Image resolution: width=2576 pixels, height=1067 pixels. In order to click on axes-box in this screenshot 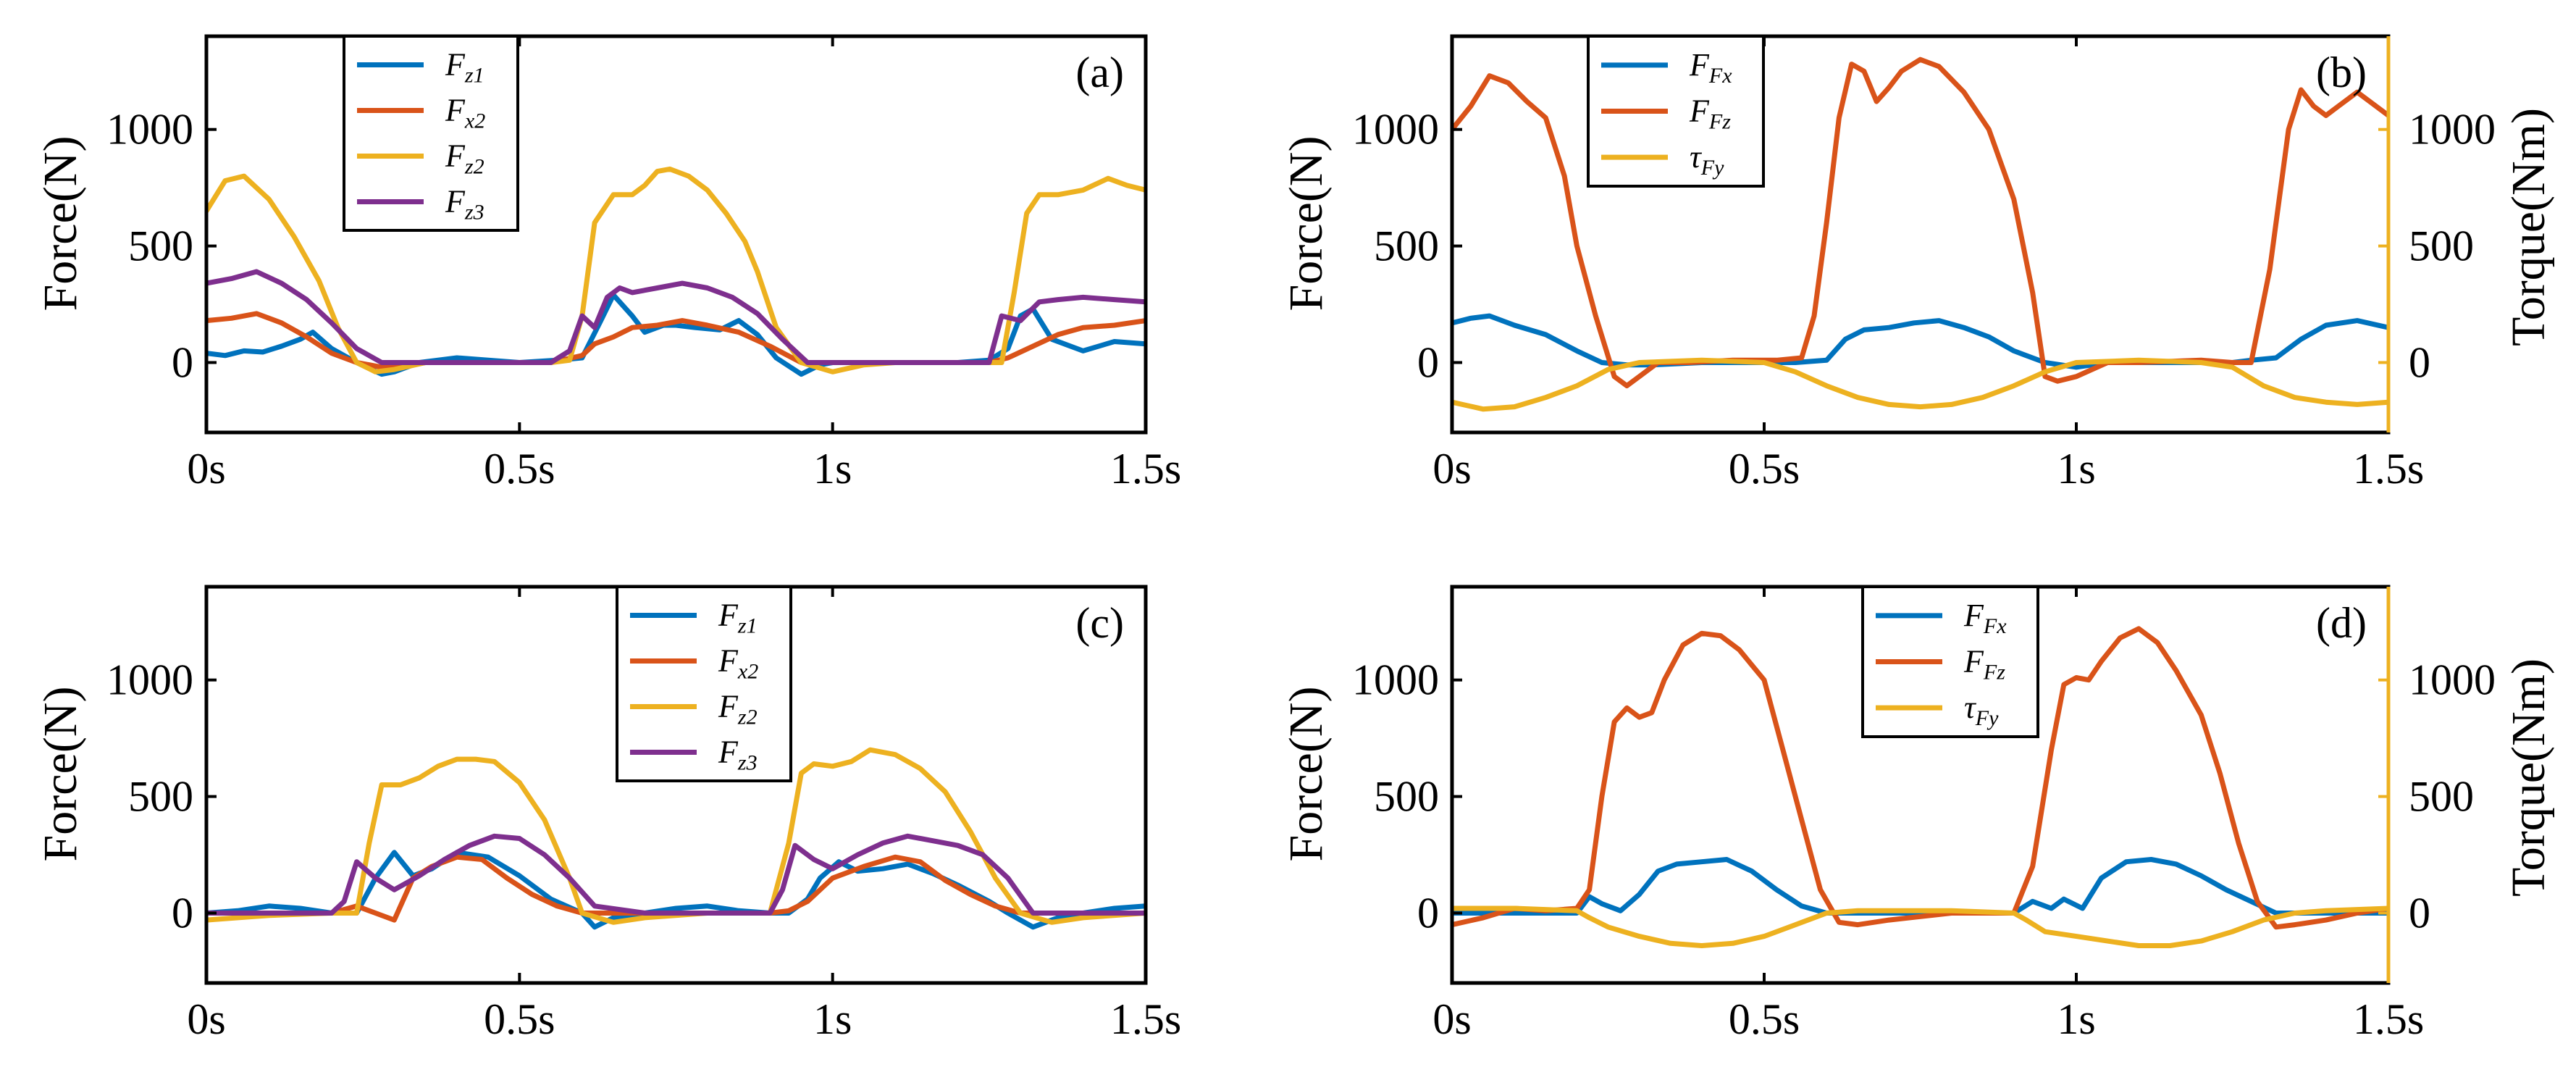, I will do `click(676, 235)`.